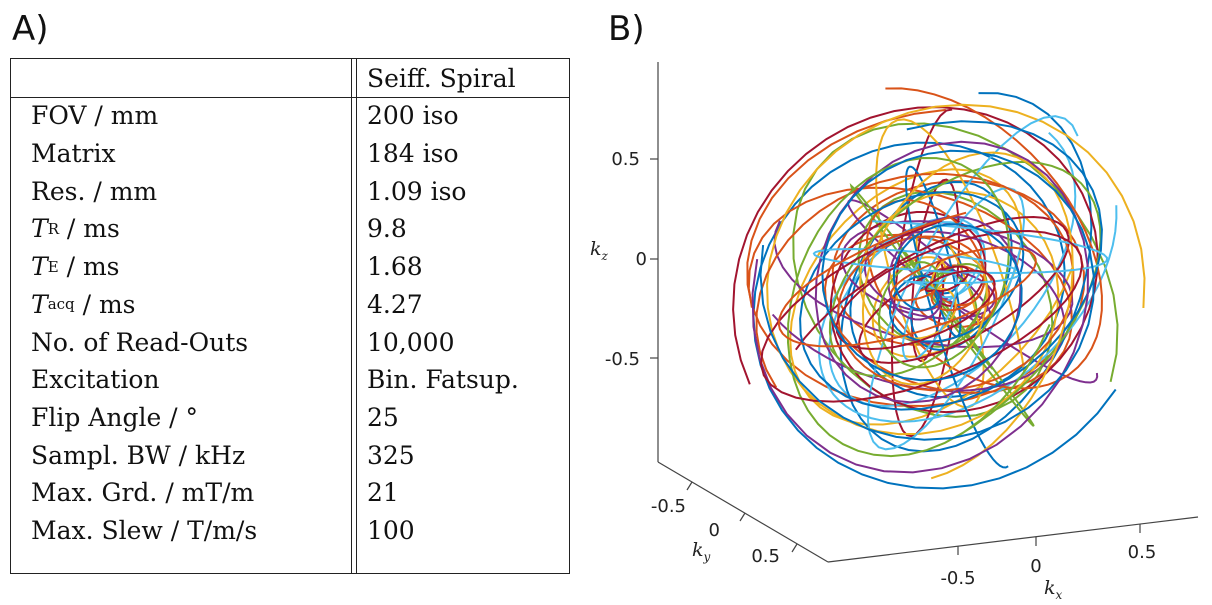 This screenshot has width=1212, height=605. Describe the element at coordinates (443, 380) in the screenshot. I see `param-value-cell: Bin. Fatsup.` at that location.